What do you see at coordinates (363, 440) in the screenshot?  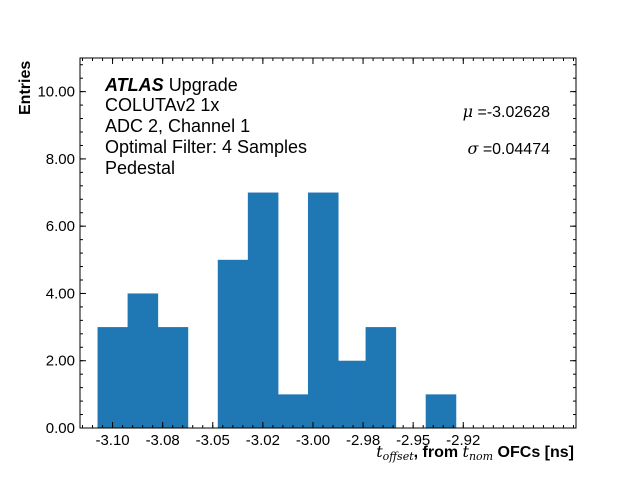 I see `x-tick-label: -2.98` at bounding box center [363, 440].